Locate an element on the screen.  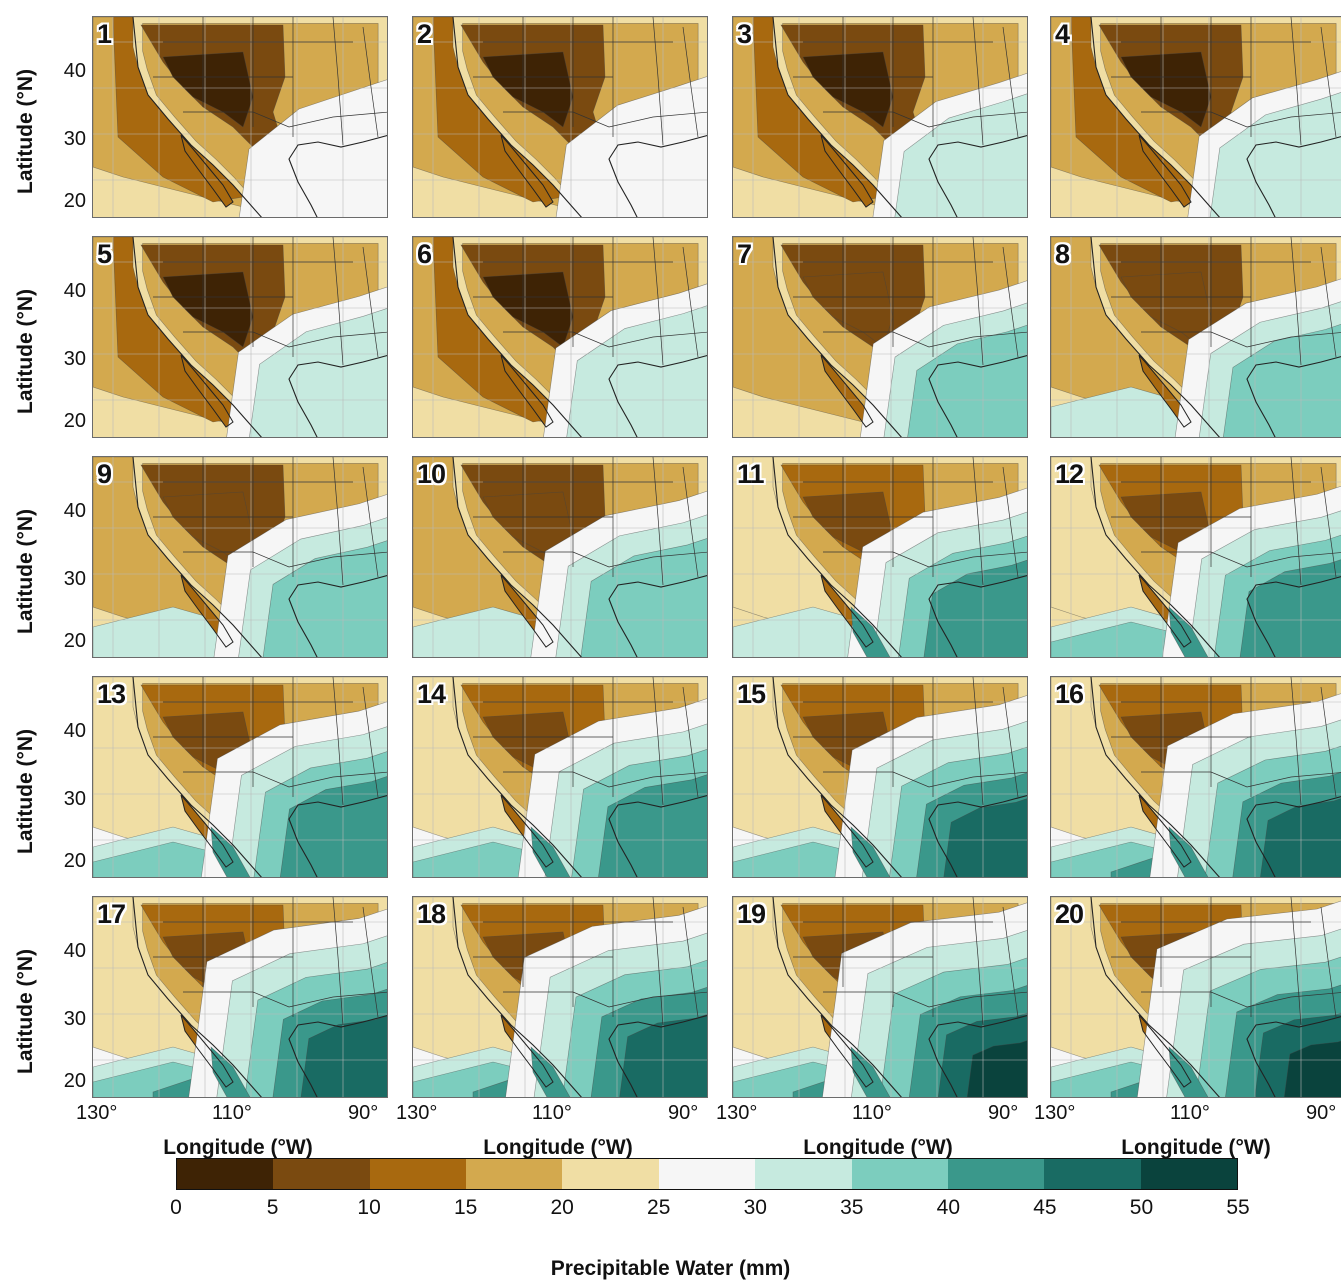
y-tick-label: 40 is located at coordinates (74, 291).